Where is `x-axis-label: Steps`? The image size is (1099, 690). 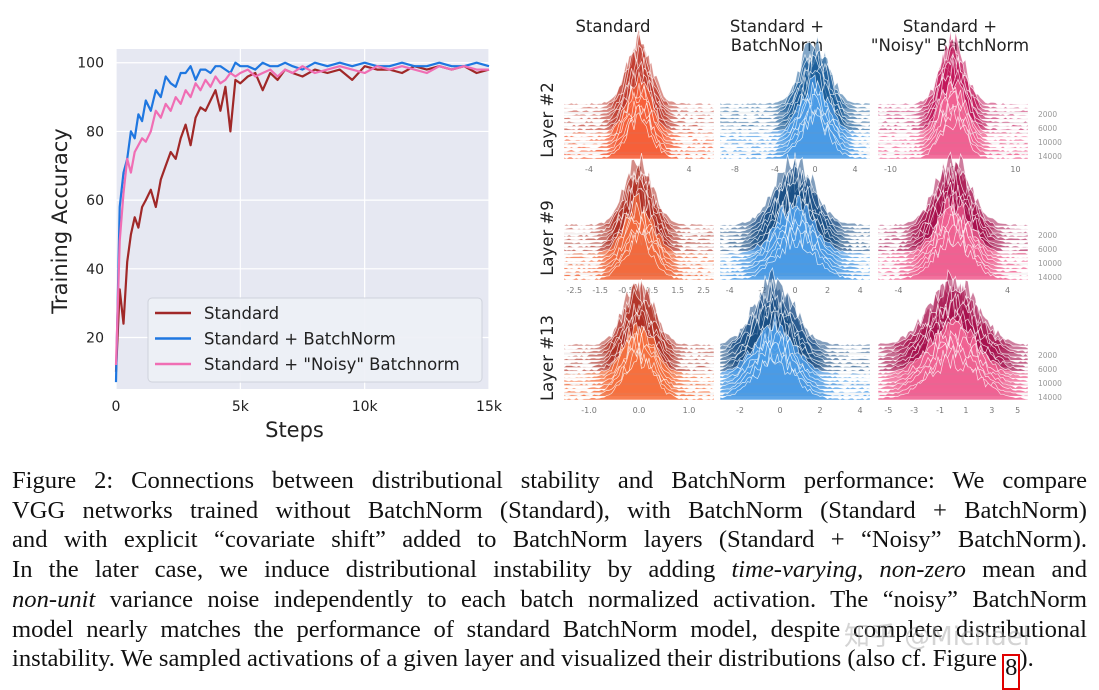
x-axis-label: Steps is located at coordinates (294, 430).